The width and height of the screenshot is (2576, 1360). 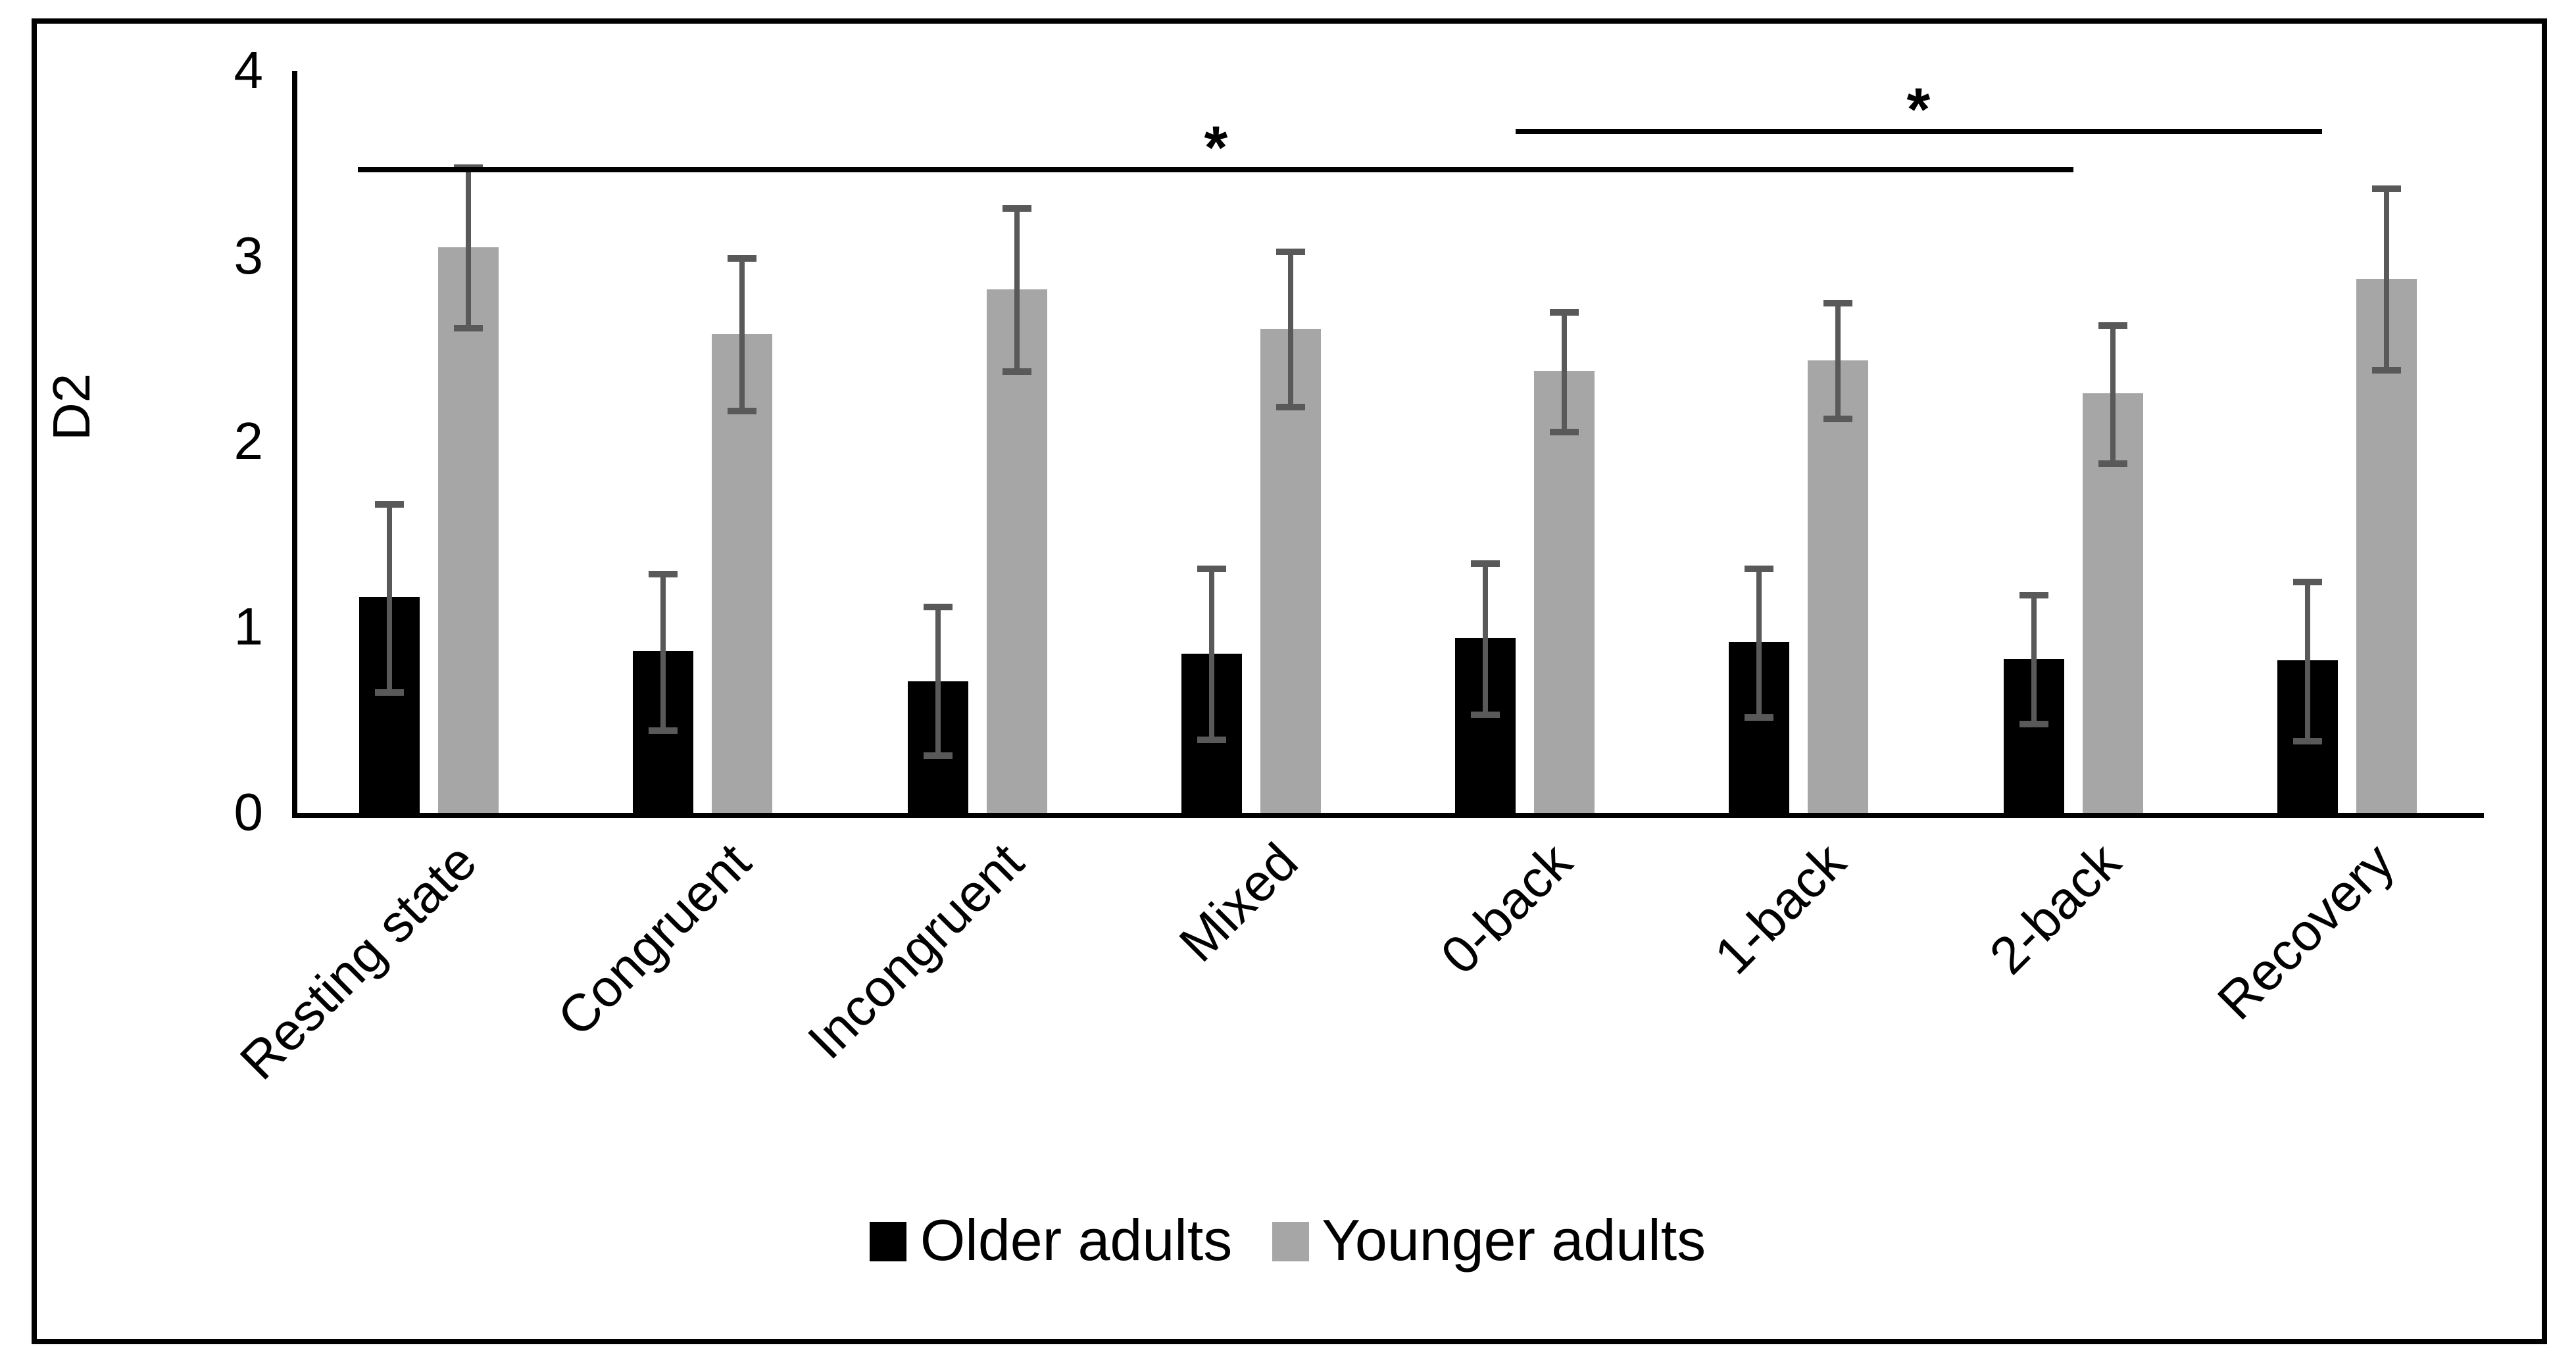 I want to click on legend-label: Younger adults, so click(x=1514, y=1241).